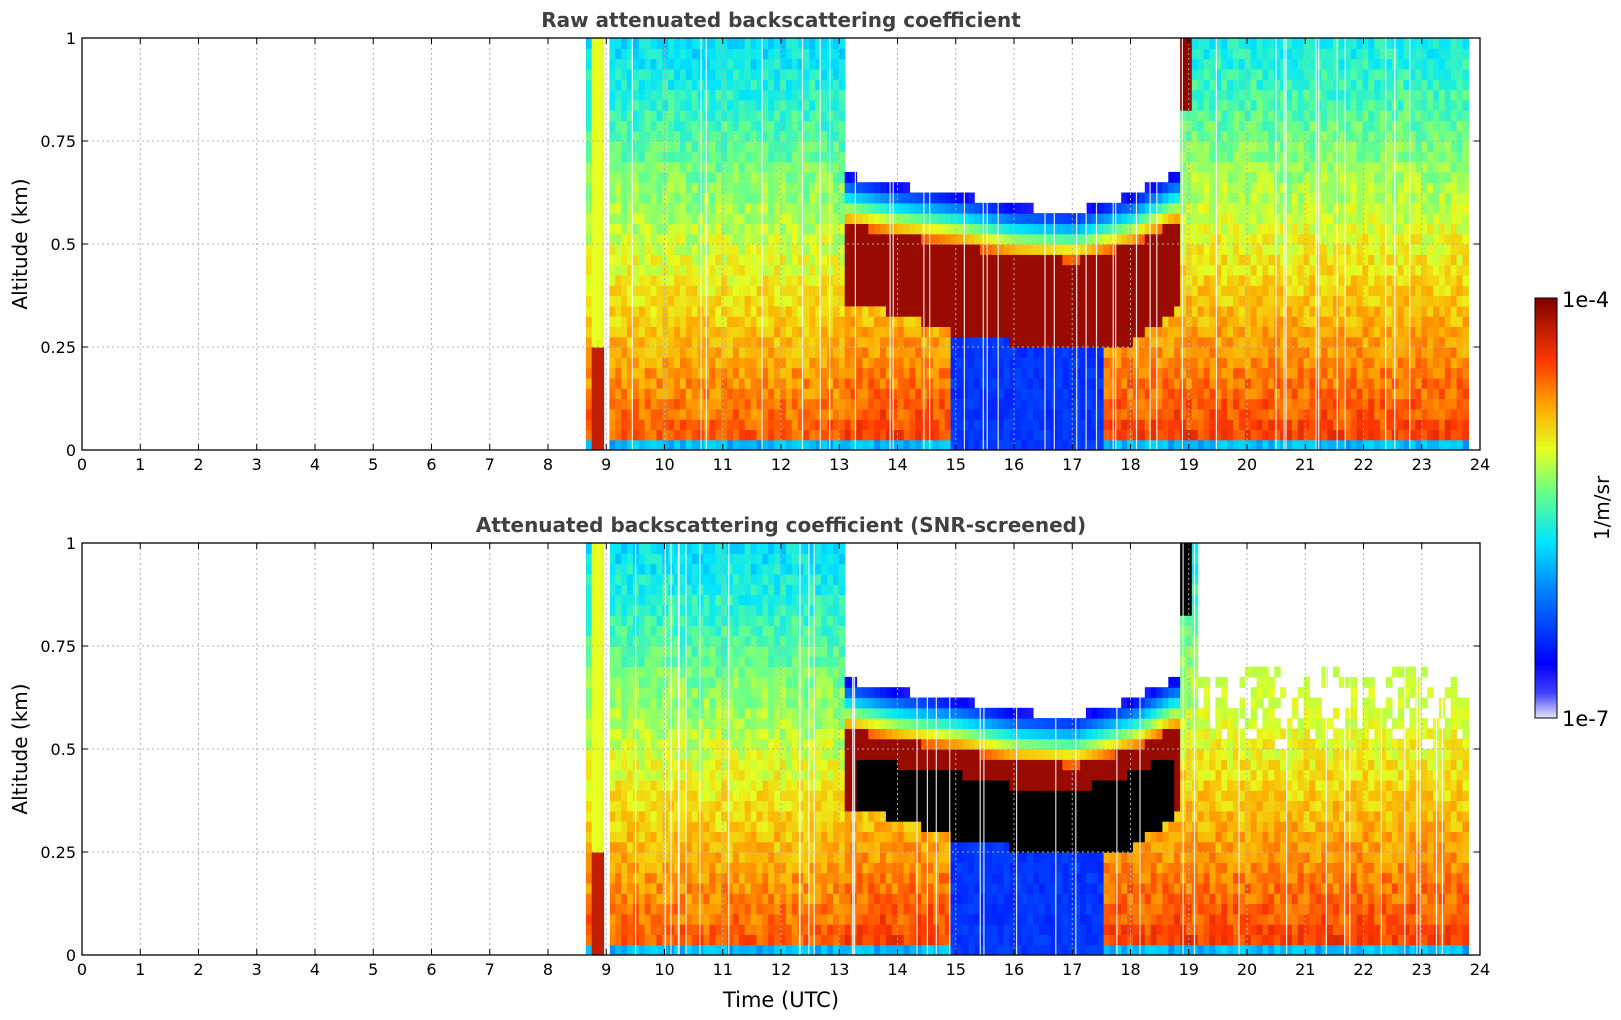 The width and height of the screenshot is (1621, 1020). Describe the element at coordinates (1602, 507) in the screenshot. I see `colorbar-unit-label: 1/m/sr` at that location.